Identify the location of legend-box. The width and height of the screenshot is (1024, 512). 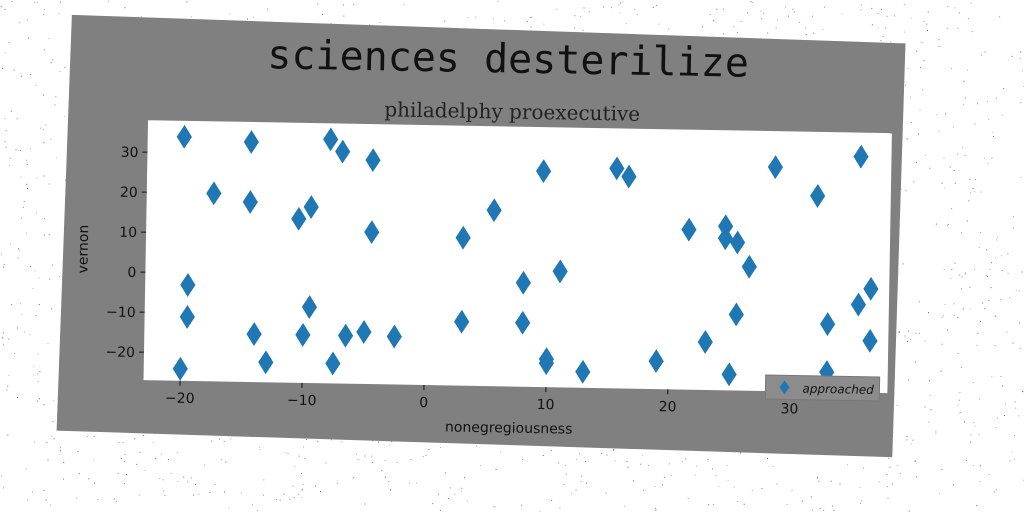
(822, 388).